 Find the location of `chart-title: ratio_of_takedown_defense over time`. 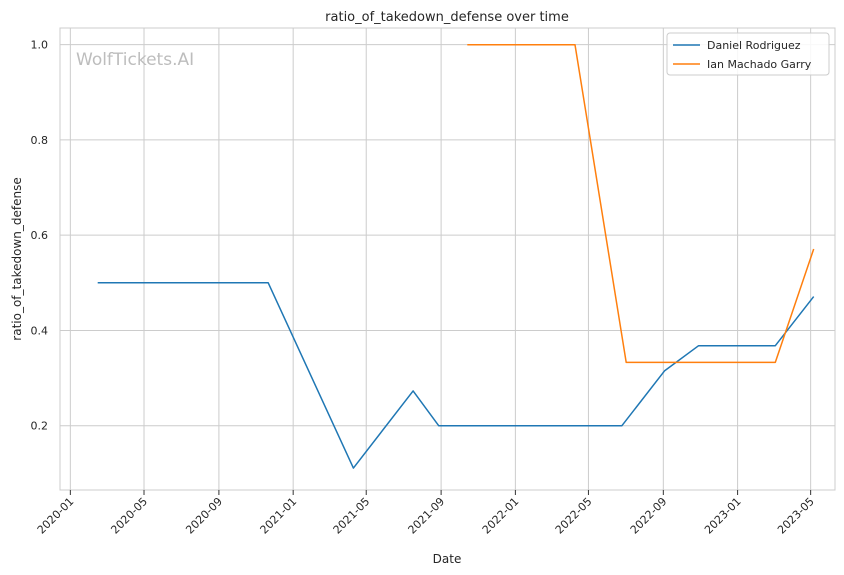

chart-title: ratio_of_takedown_defense over time is located at coordinates (447, 17).